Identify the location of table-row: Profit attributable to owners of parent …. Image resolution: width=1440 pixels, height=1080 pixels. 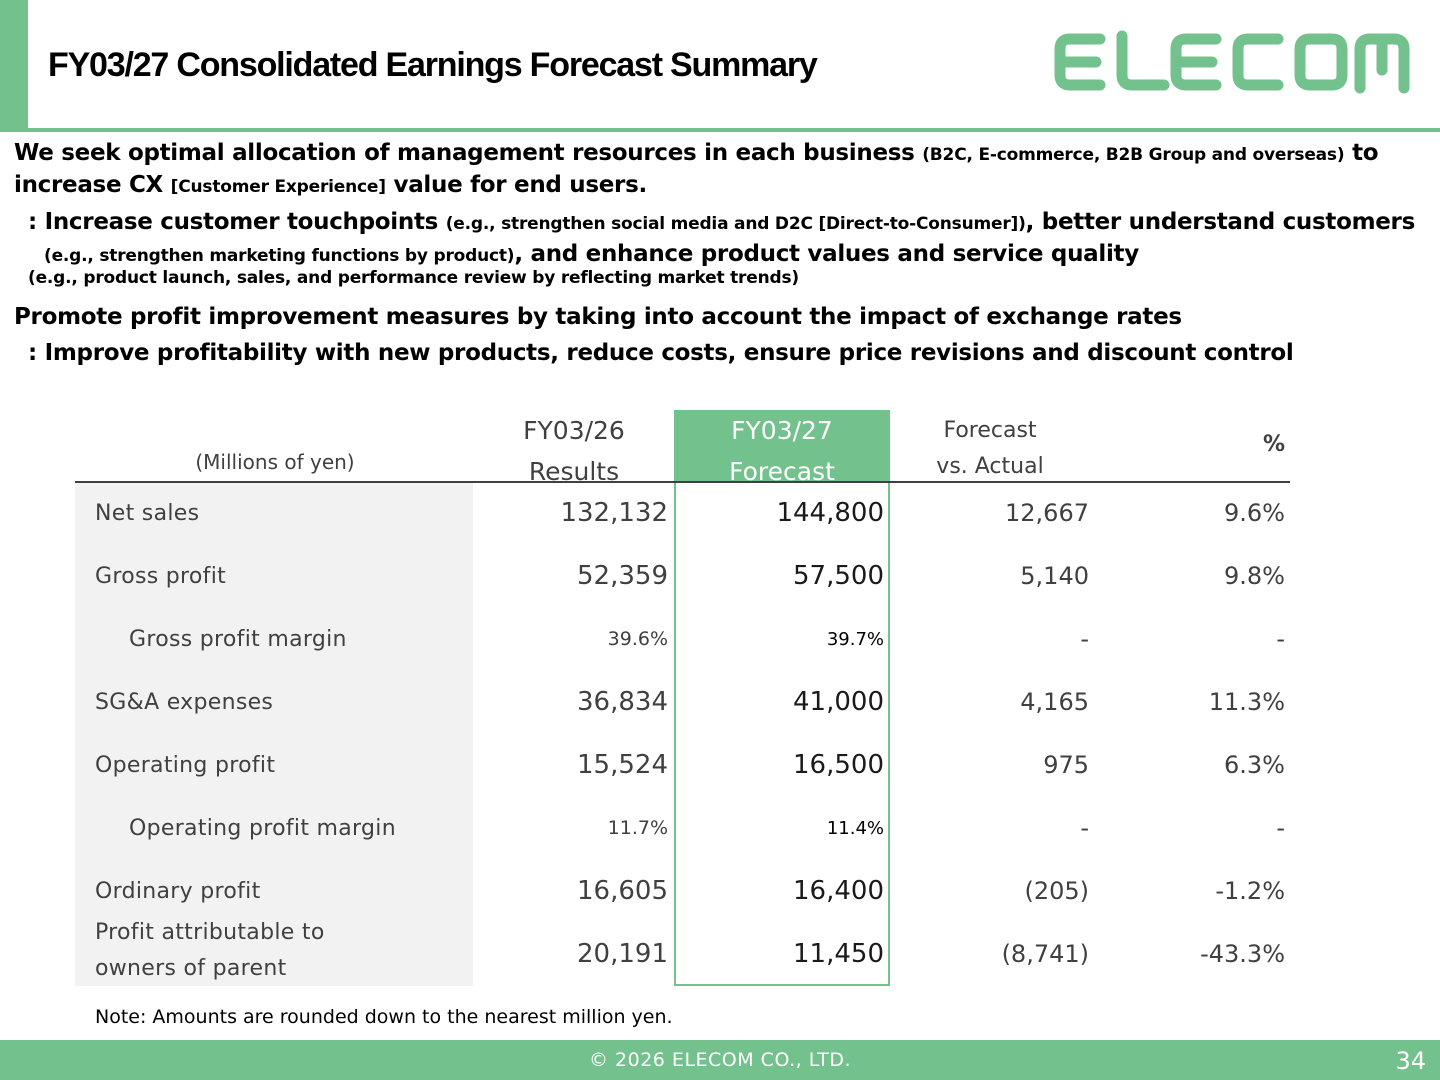
(682, 953).